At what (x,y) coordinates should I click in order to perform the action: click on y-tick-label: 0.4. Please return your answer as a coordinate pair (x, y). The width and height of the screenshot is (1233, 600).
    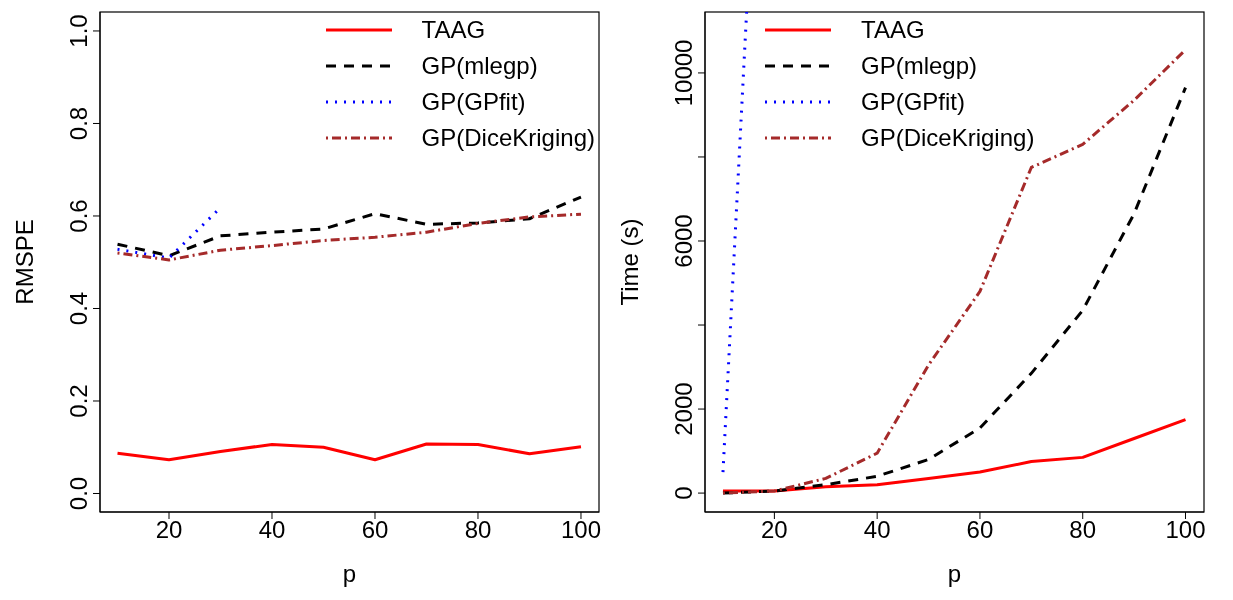
    Looking at the image, I should click on (78, 308).